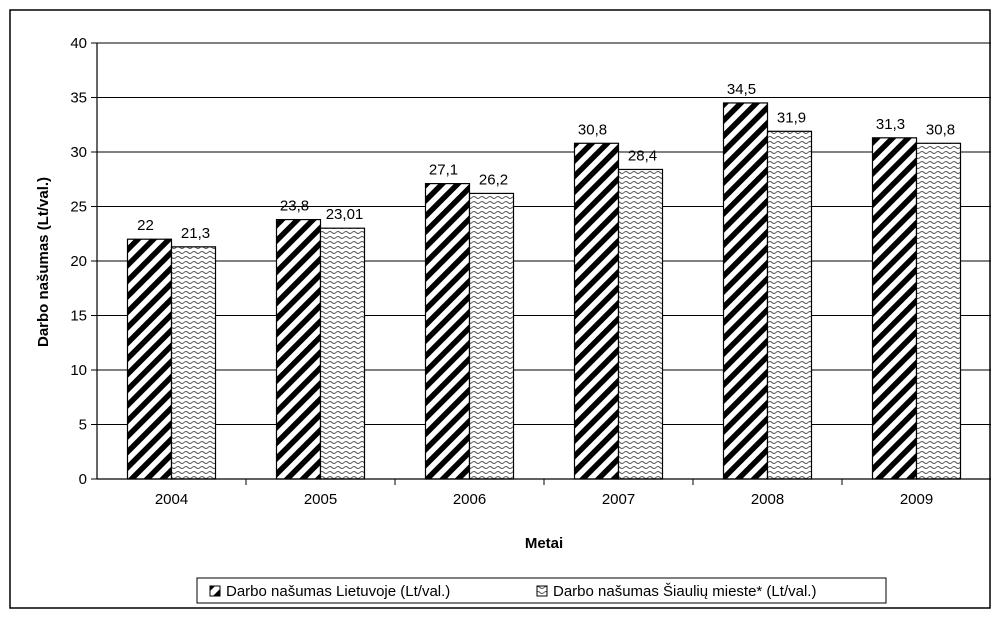 Image resolution: width=993 pixels, height=617 pixels. I want to click on y-tick-label: 0, so click(83, 479).